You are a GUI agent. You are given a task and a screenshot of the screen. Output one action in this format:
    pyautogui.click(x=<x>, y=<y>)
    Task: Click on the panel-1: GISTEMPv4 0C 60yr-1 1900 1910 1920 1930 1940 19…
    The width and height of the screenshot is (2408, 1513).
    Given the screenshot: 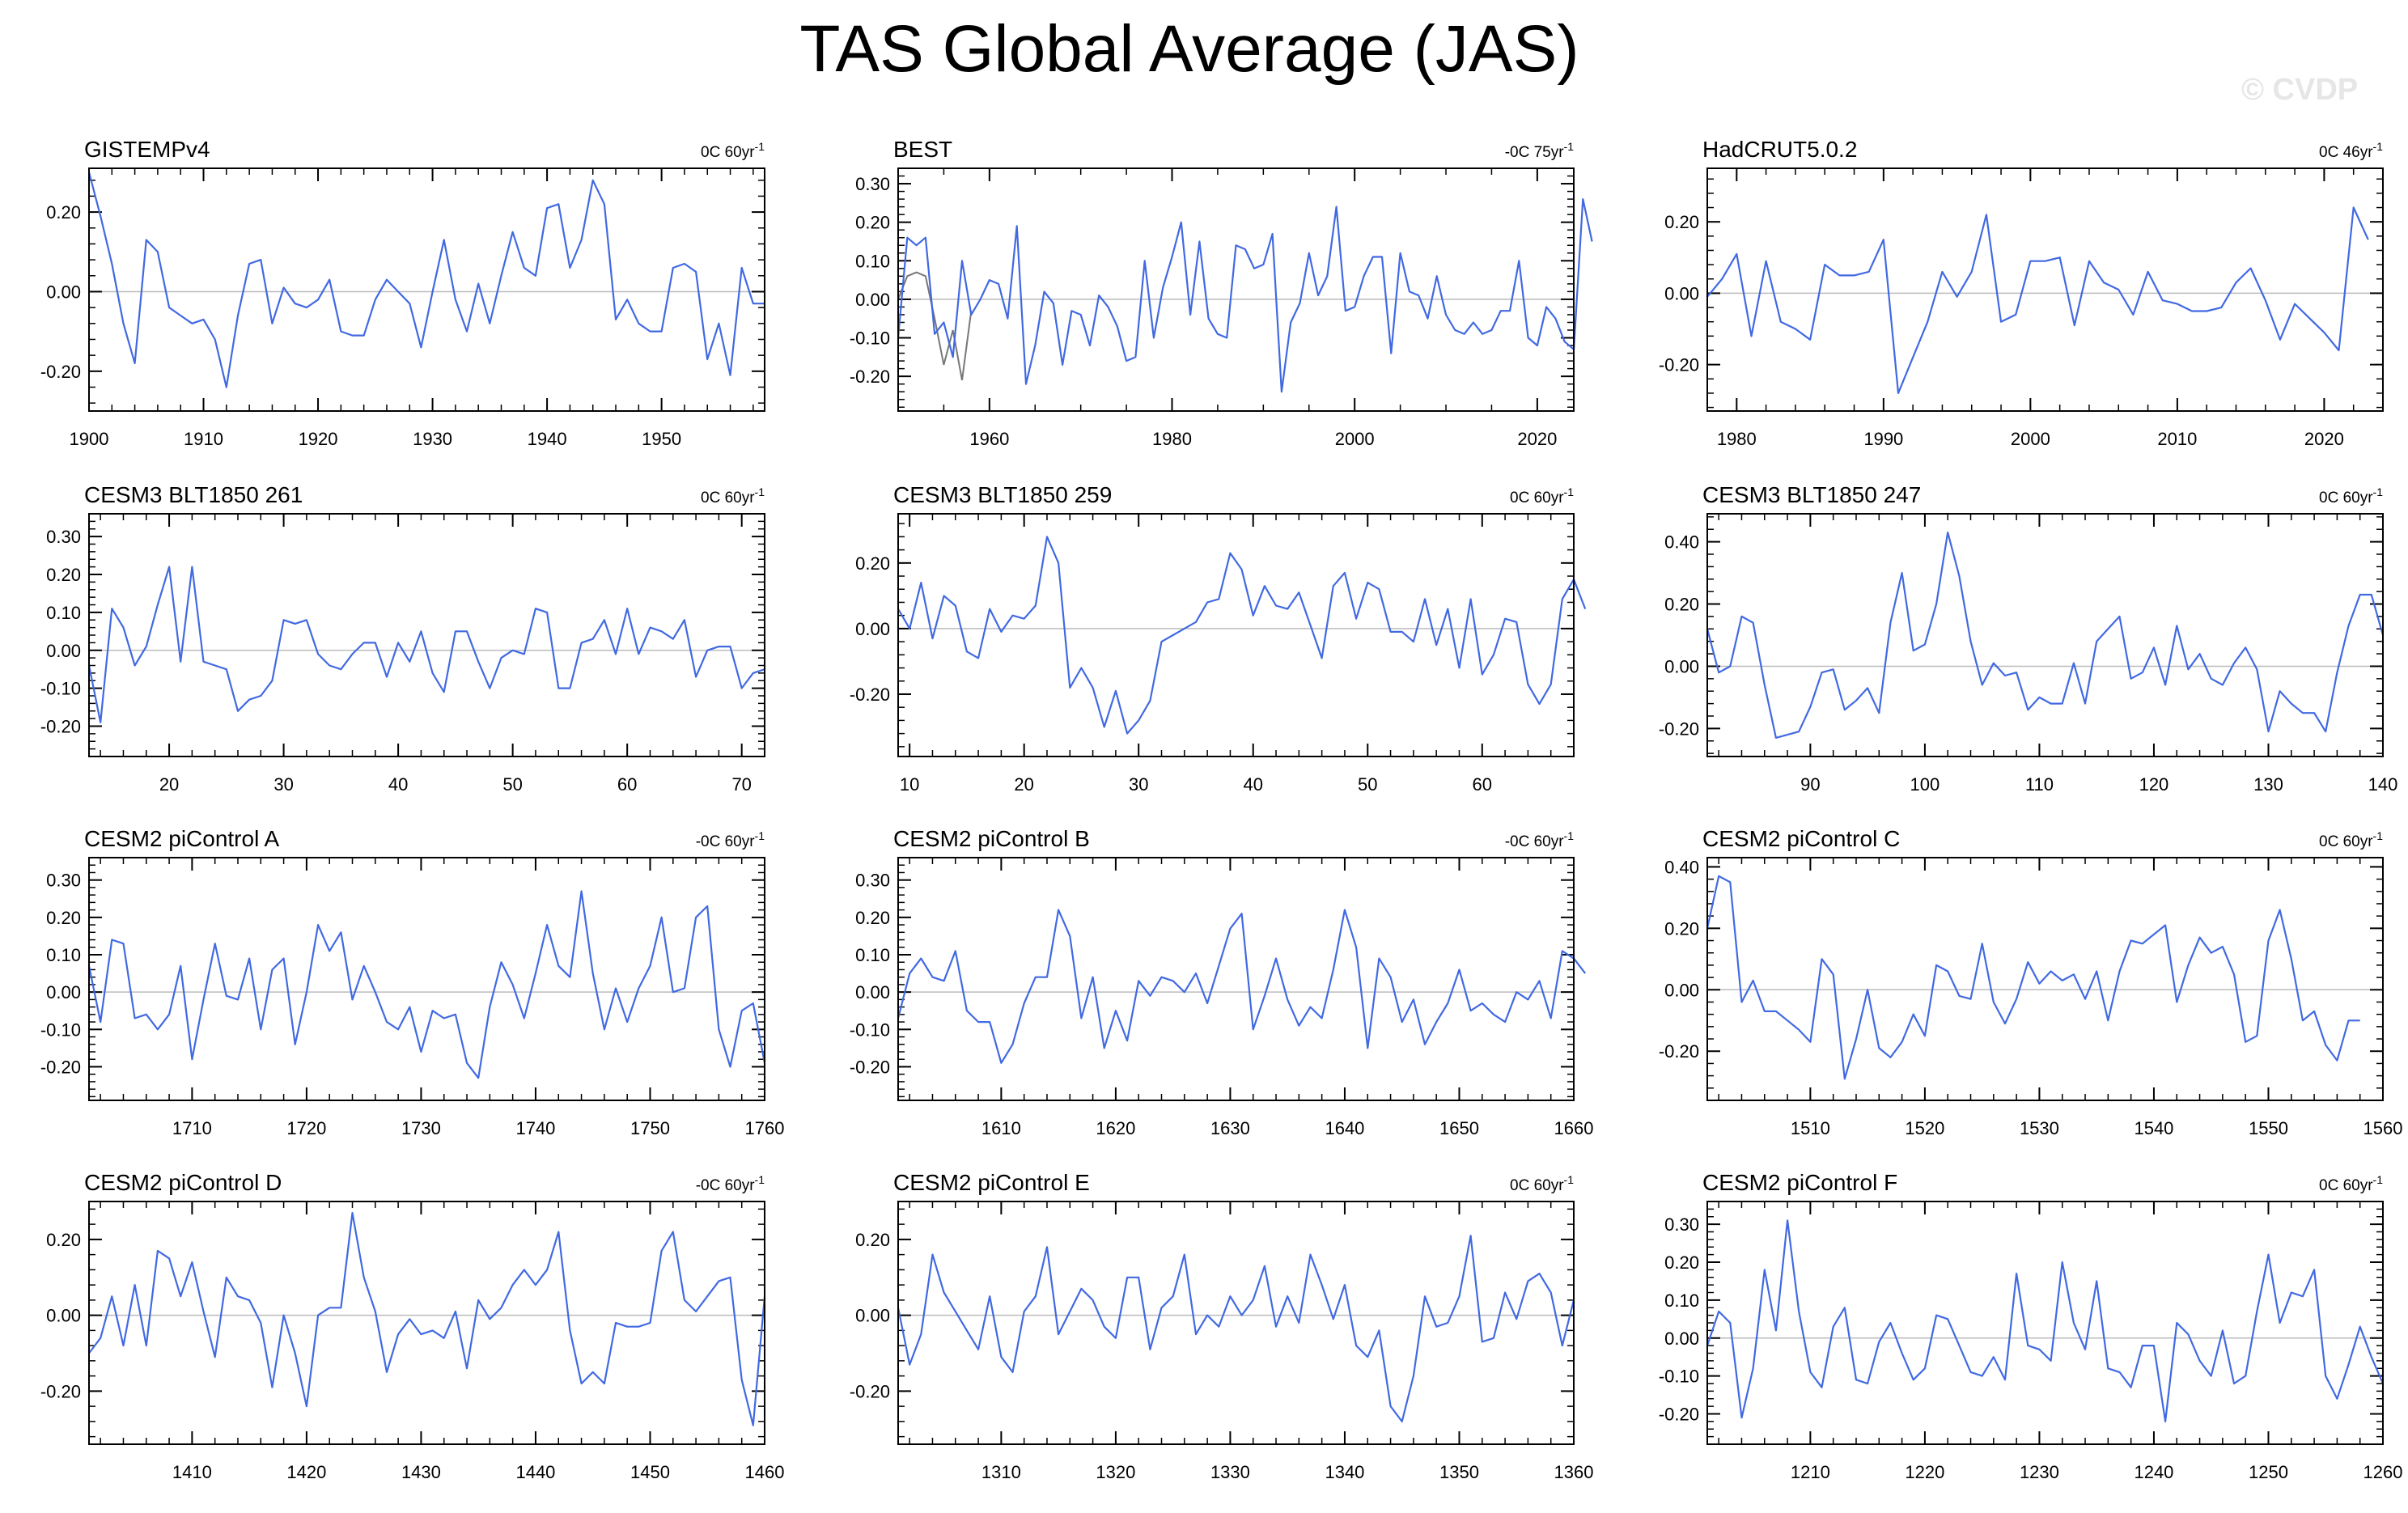 What is the action you would take?
    pyautogui.click(x=402, y=293)
    